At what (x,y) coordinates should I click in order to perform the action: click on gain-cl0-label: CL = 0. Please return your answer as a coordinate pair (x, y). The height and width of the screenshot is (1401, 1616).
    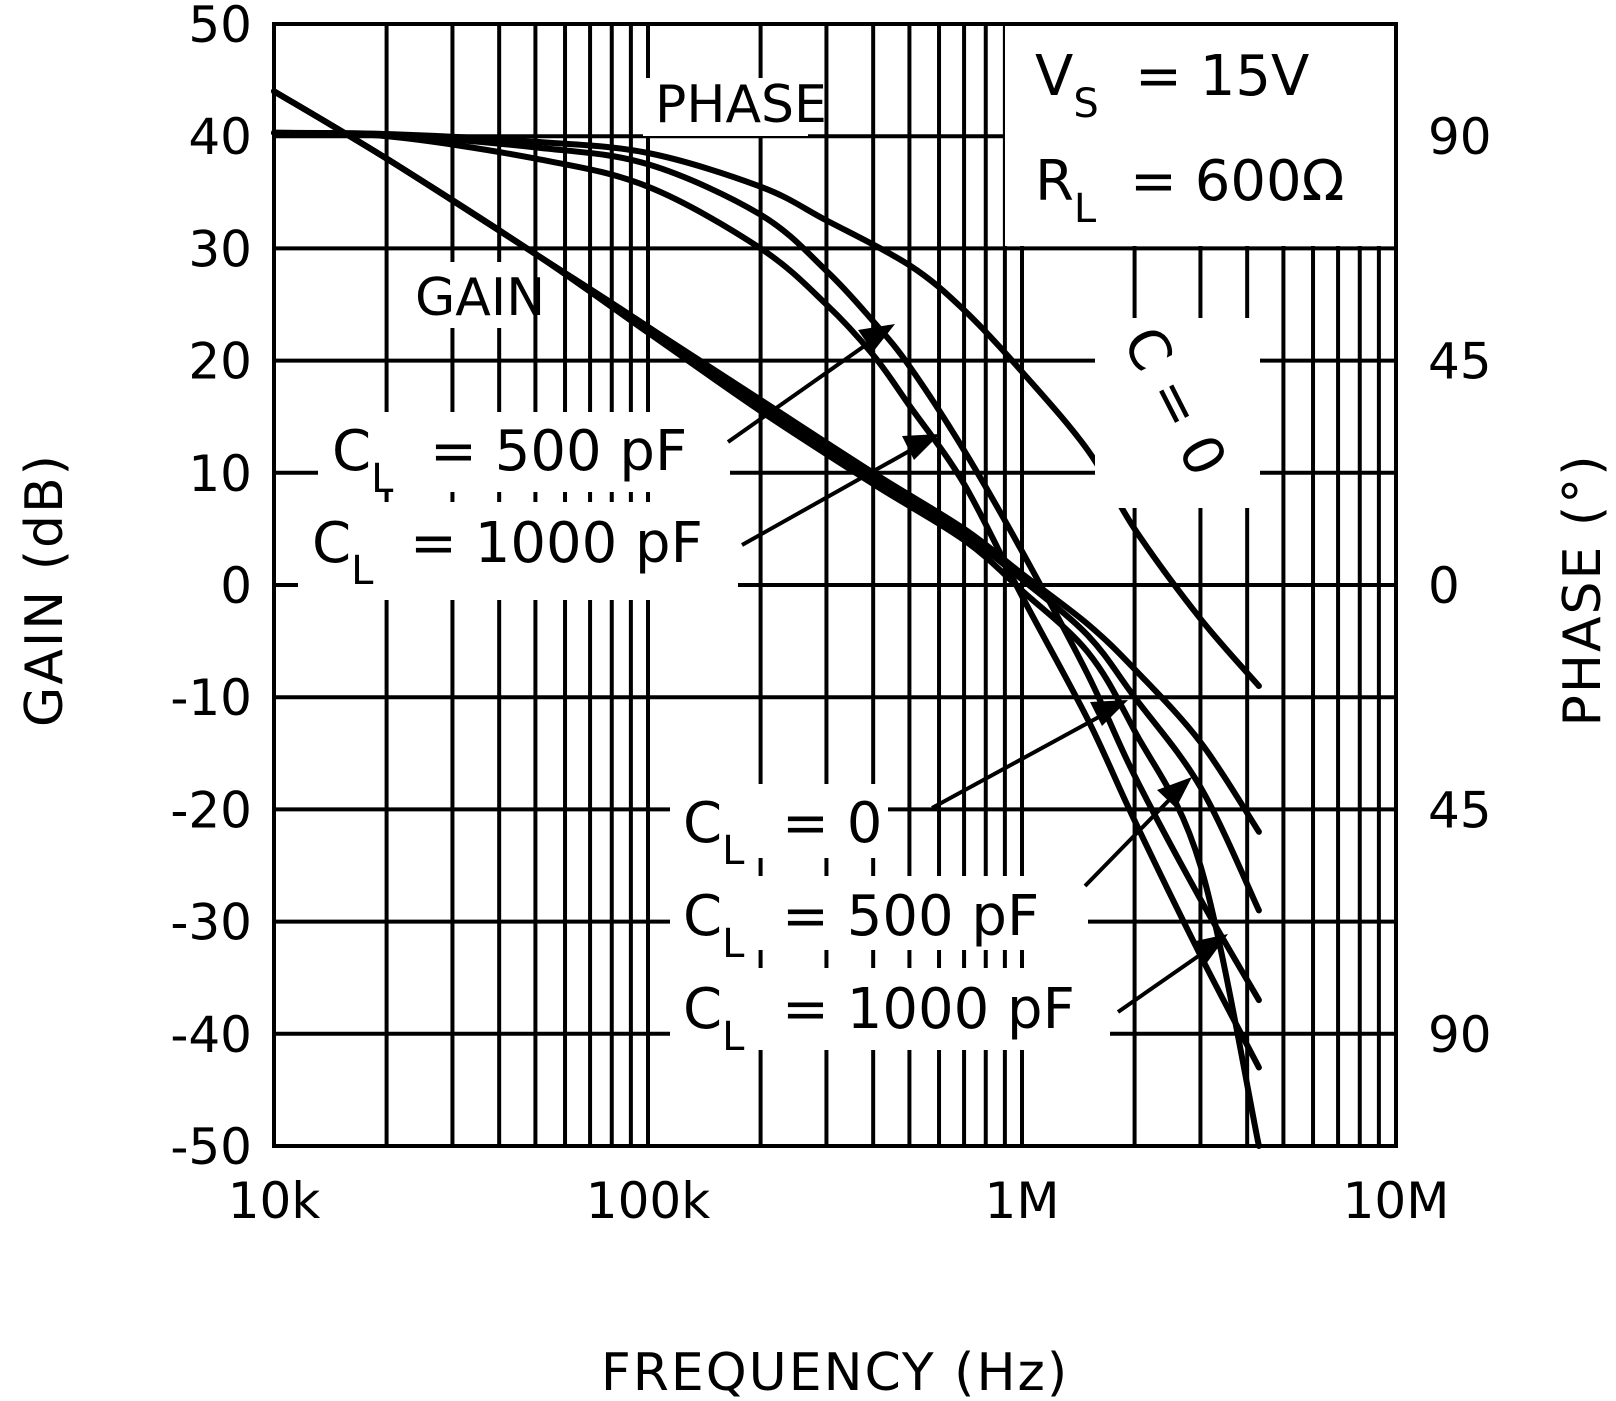
    Looking at the image, I should click on (782, 832).